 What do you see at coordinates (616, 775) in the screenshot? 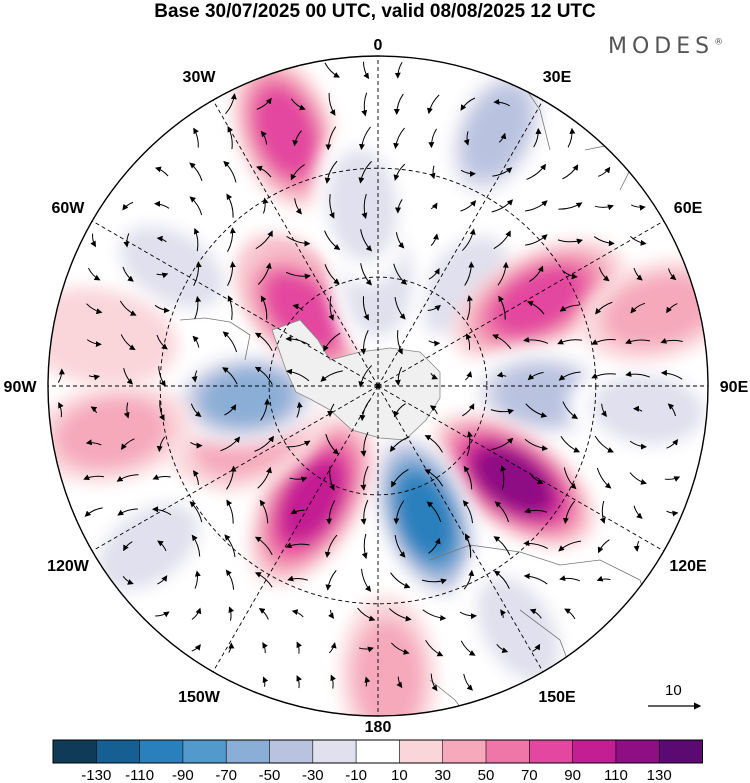
I see `colorbar-label: 110` at bounding box center [616, 775].